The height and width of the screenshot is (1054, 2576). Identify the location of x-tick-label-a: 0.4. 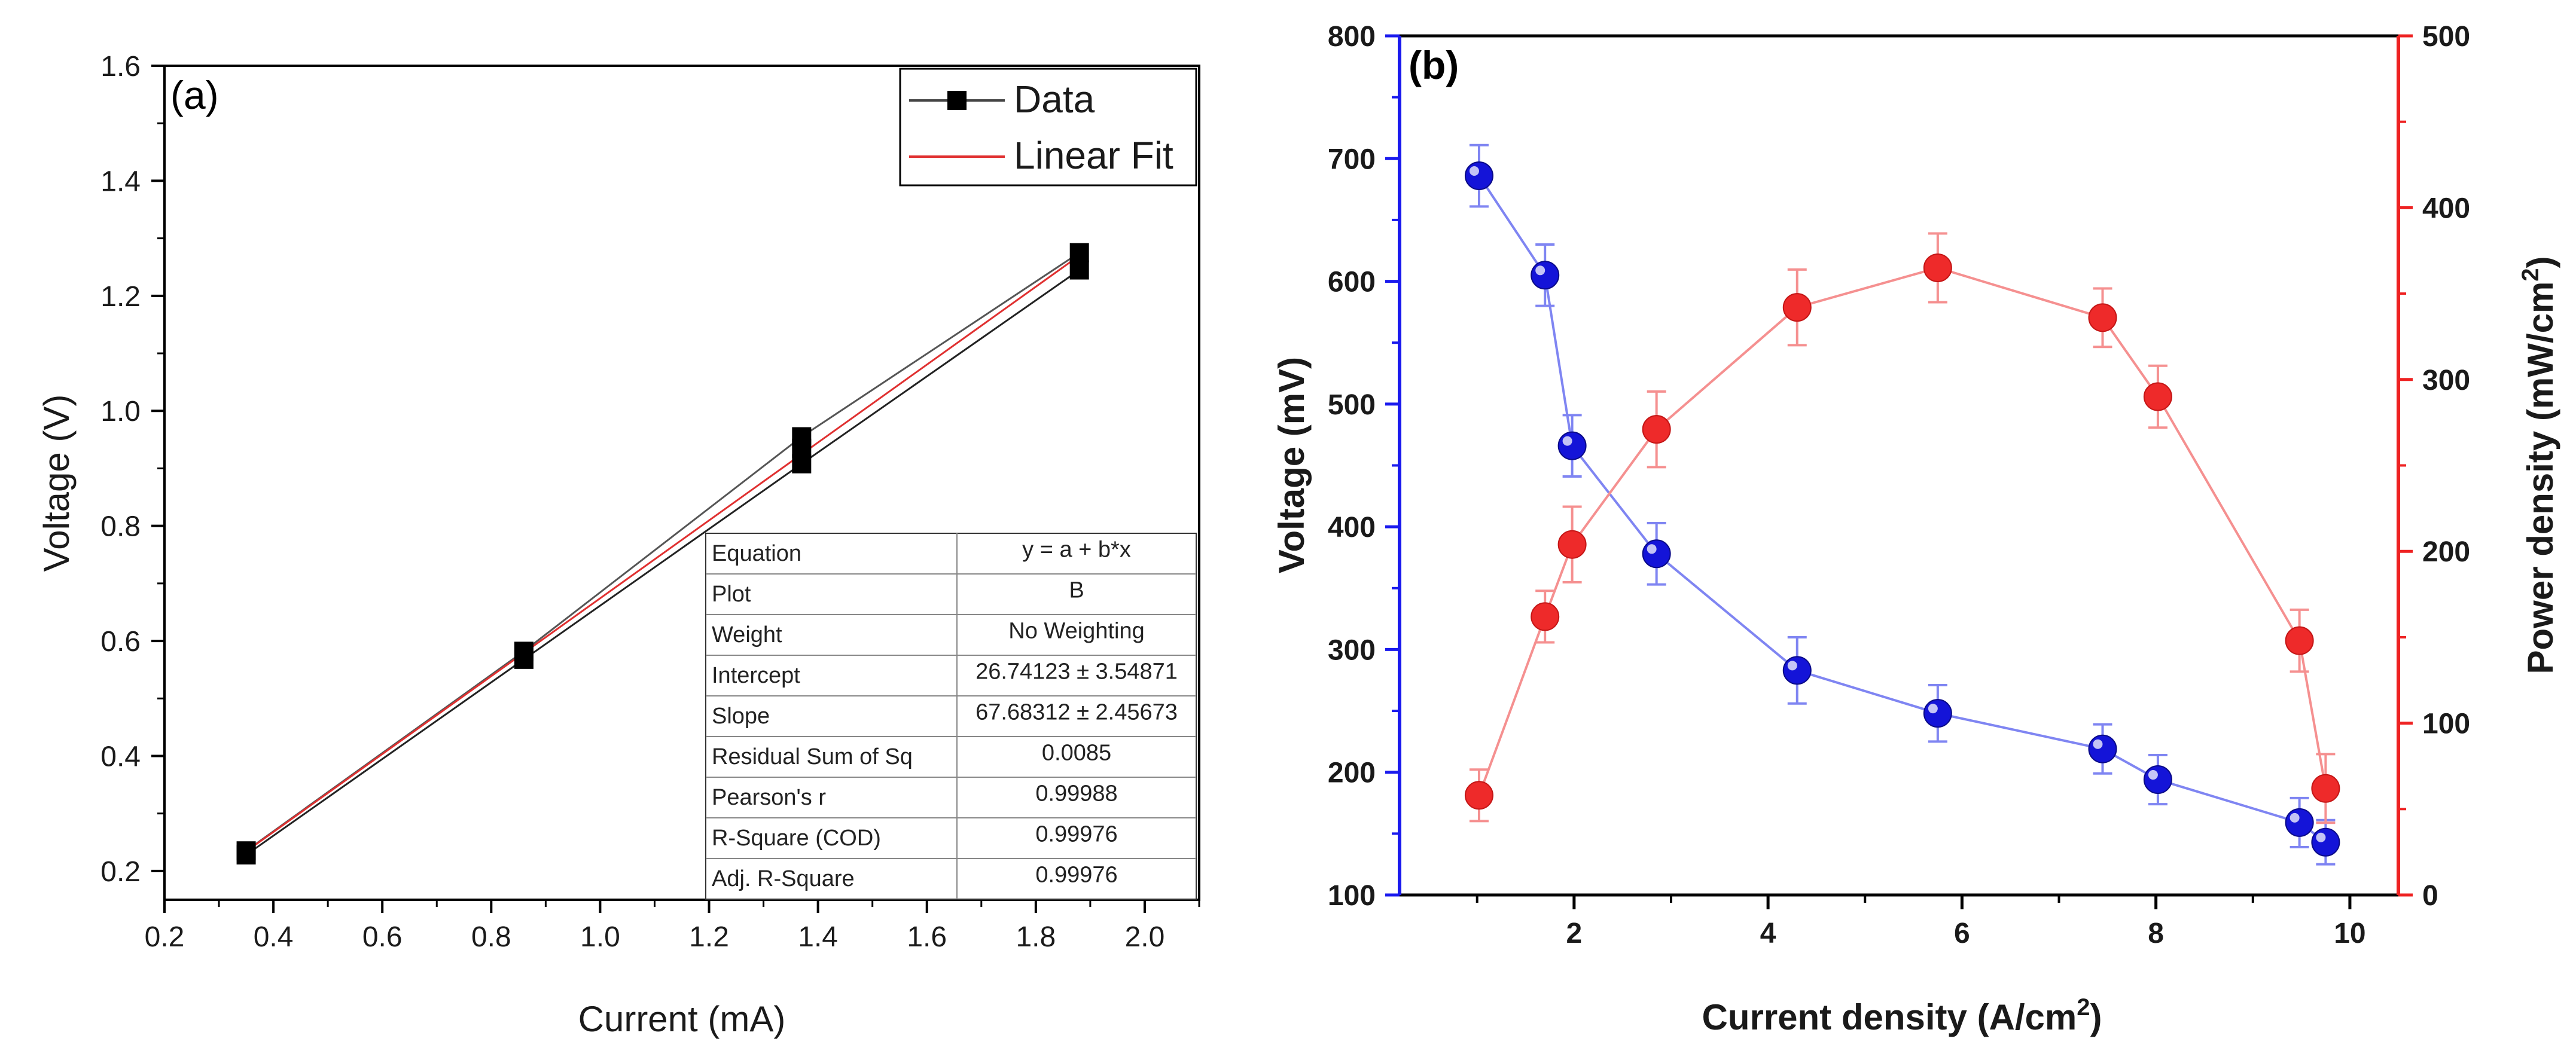
(274, 937).